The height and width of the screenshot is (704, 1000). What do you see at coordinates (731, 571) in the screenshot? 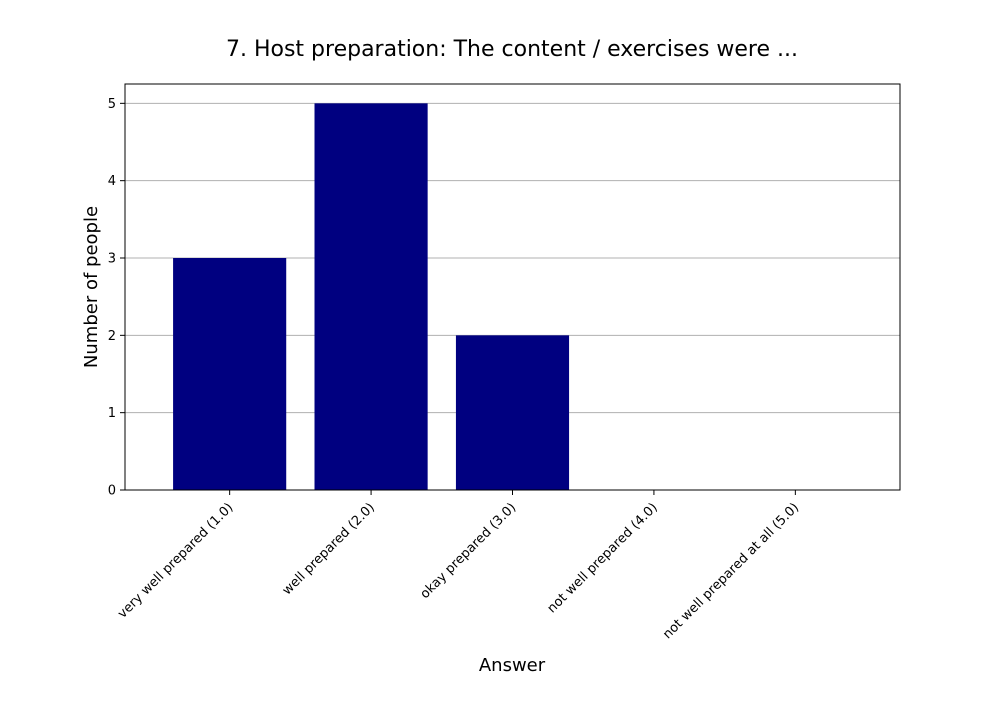
I see `x-tick-label: not well prepared at all (5.0)` at bounding box center [731, 571].